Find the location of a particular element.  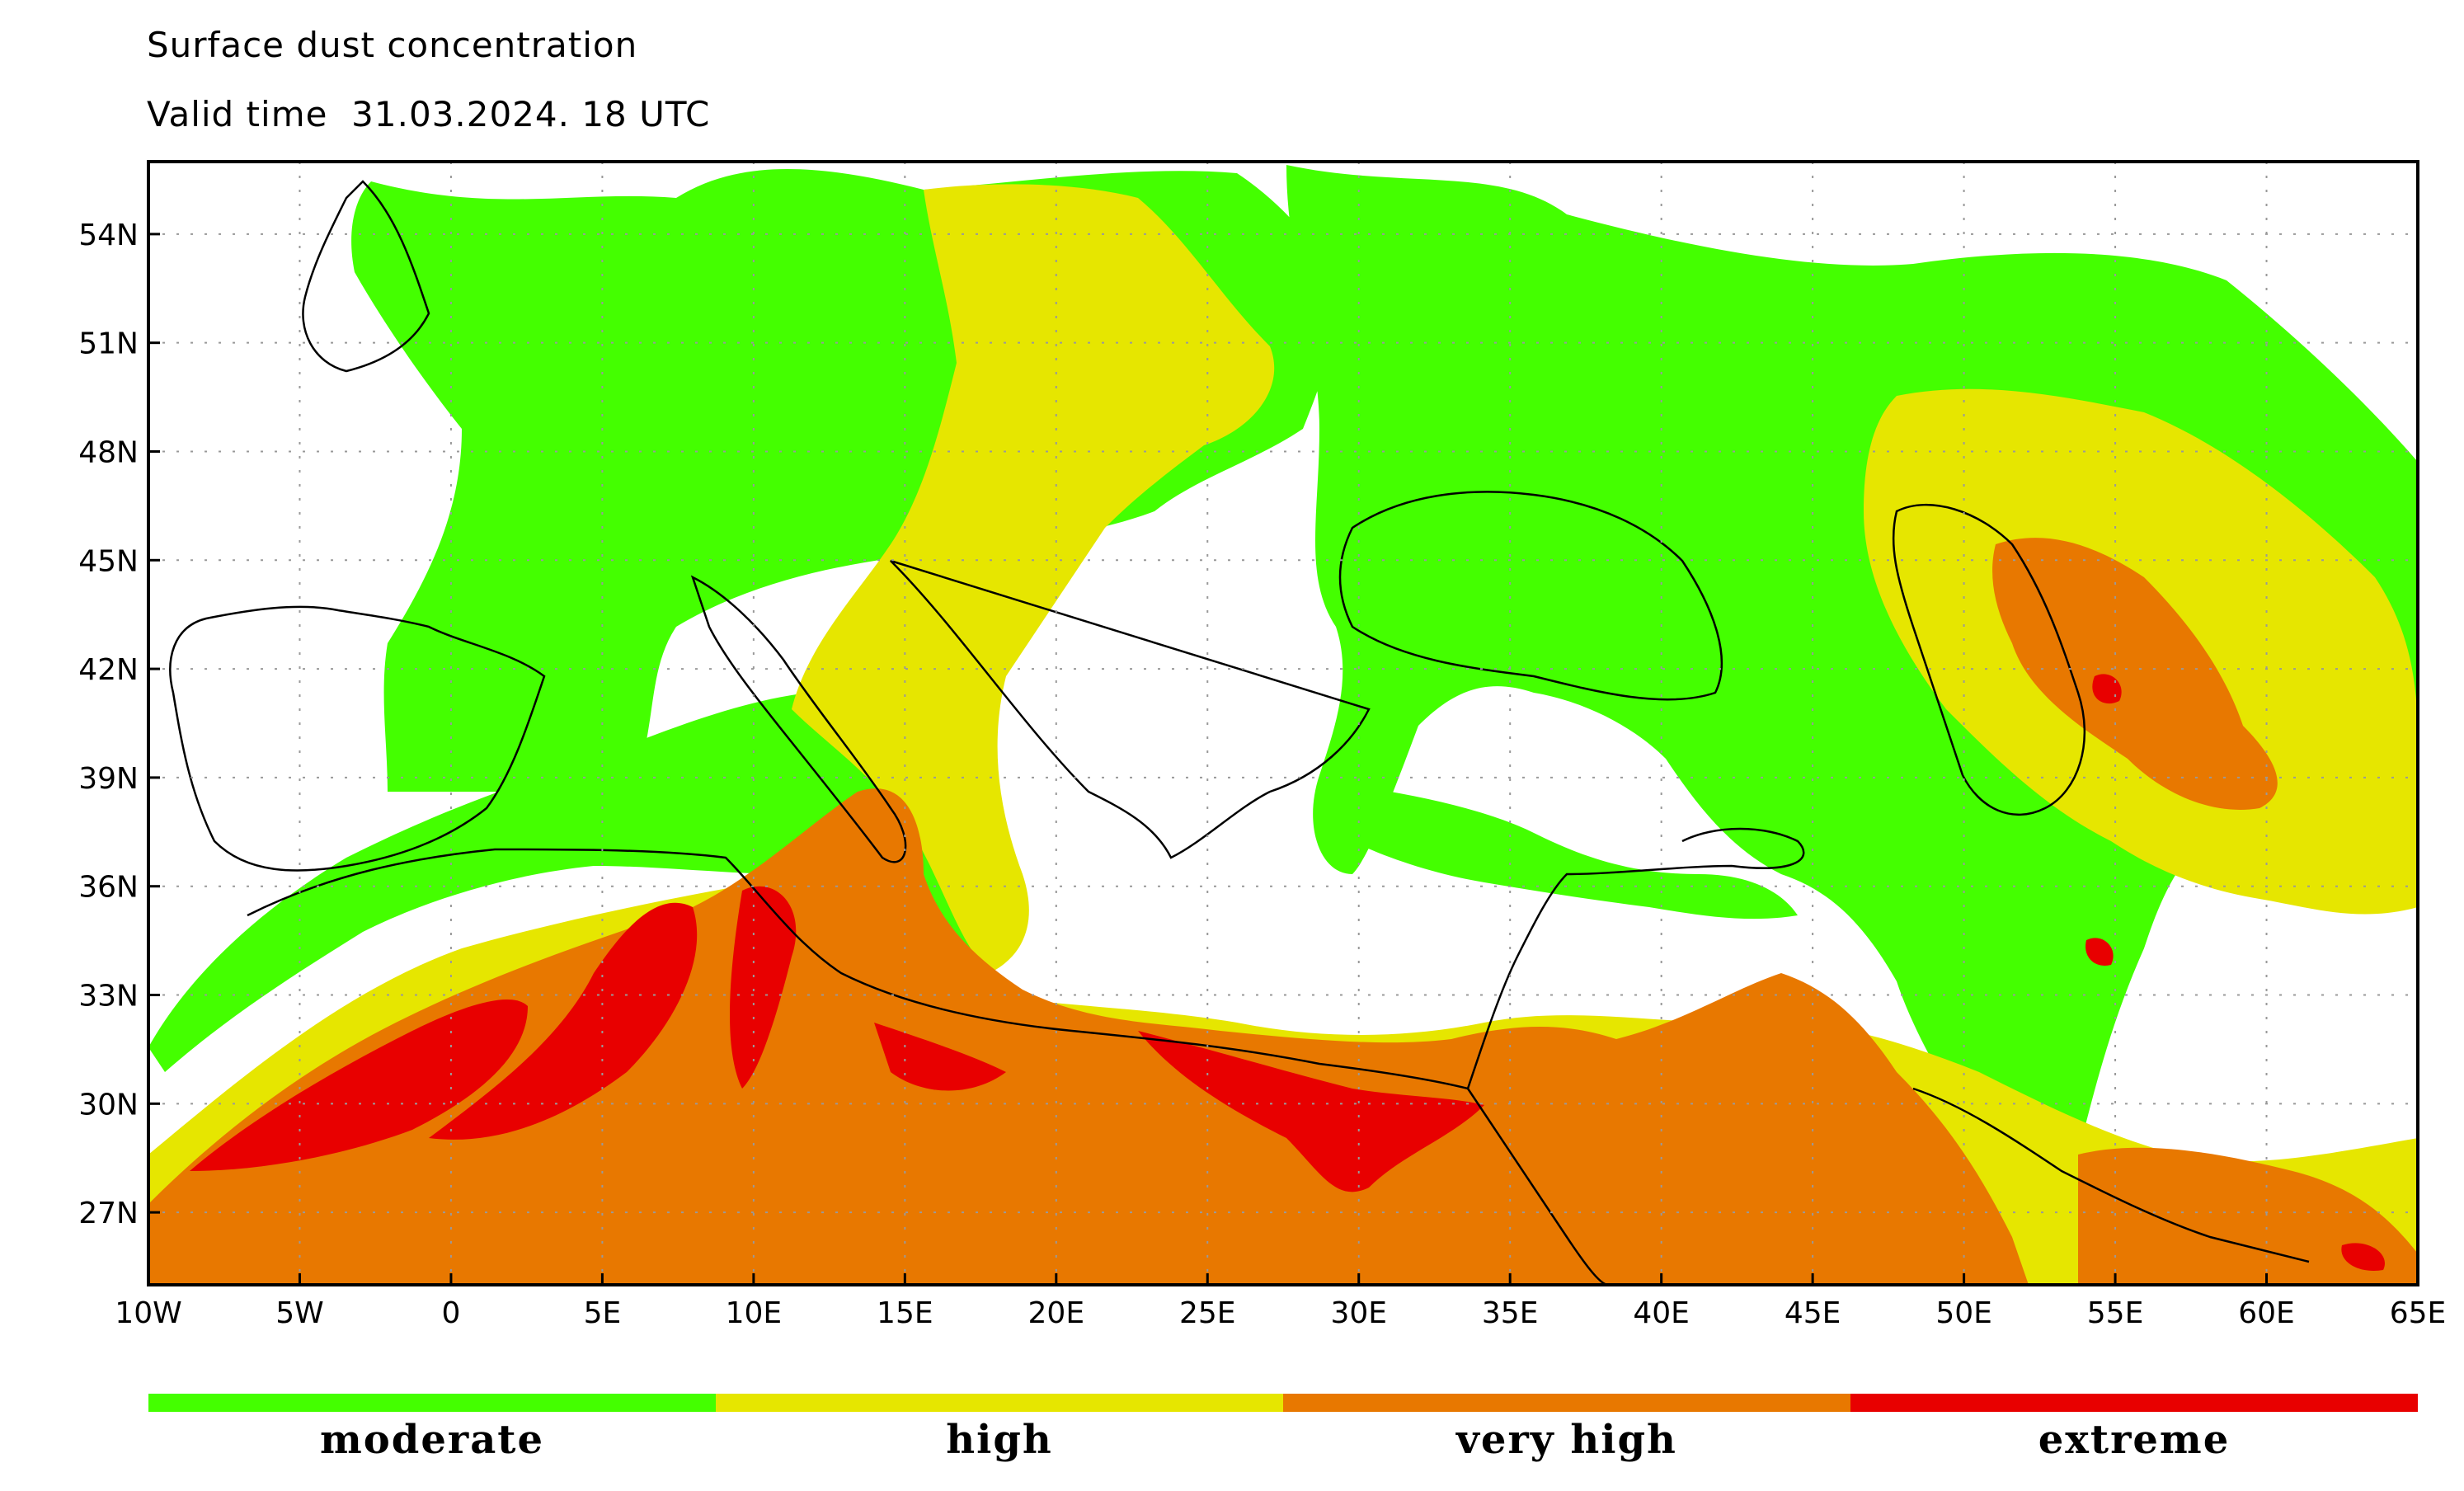

latitude-ticks: 54N 51N 48N 45N 42N 39N 36N 33N 30N 27N is located at coordinates (119, 724).